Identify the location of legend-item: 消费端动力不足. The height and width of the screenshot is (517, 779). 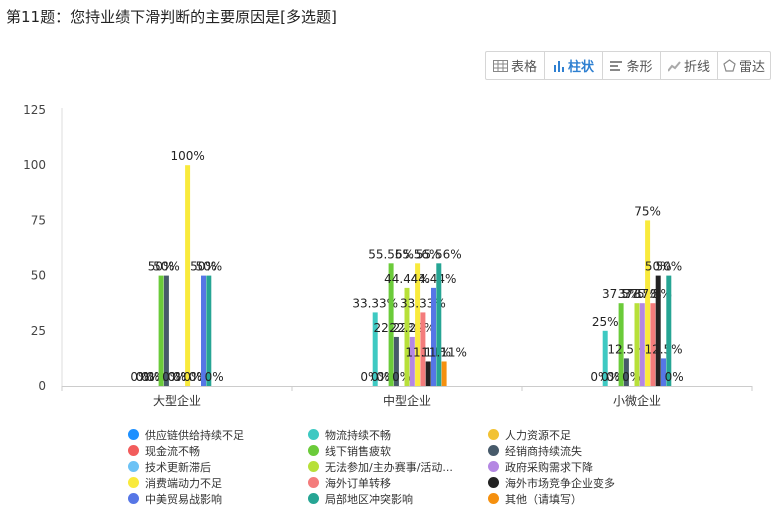
(218, 482).